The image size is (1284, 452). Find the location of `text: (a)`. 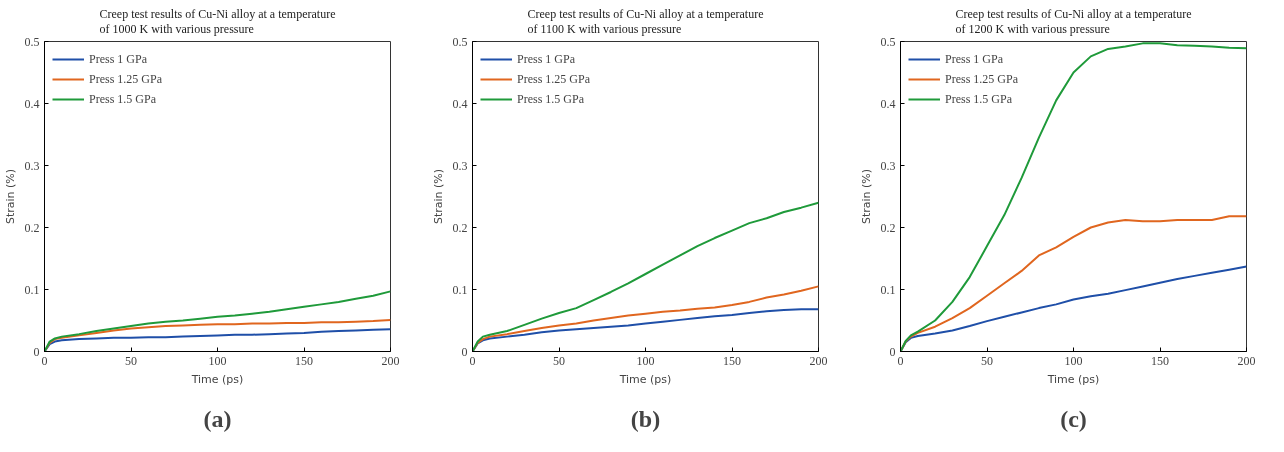

text: (a) is located at coordinates (217, 418).